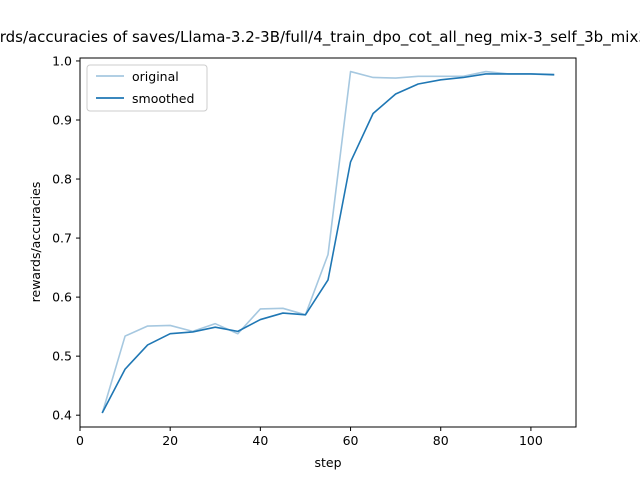 The height and width of the screenshot is (480, 640). I want to click on legend-label-smoothed: smoothed, so click(163, 98).